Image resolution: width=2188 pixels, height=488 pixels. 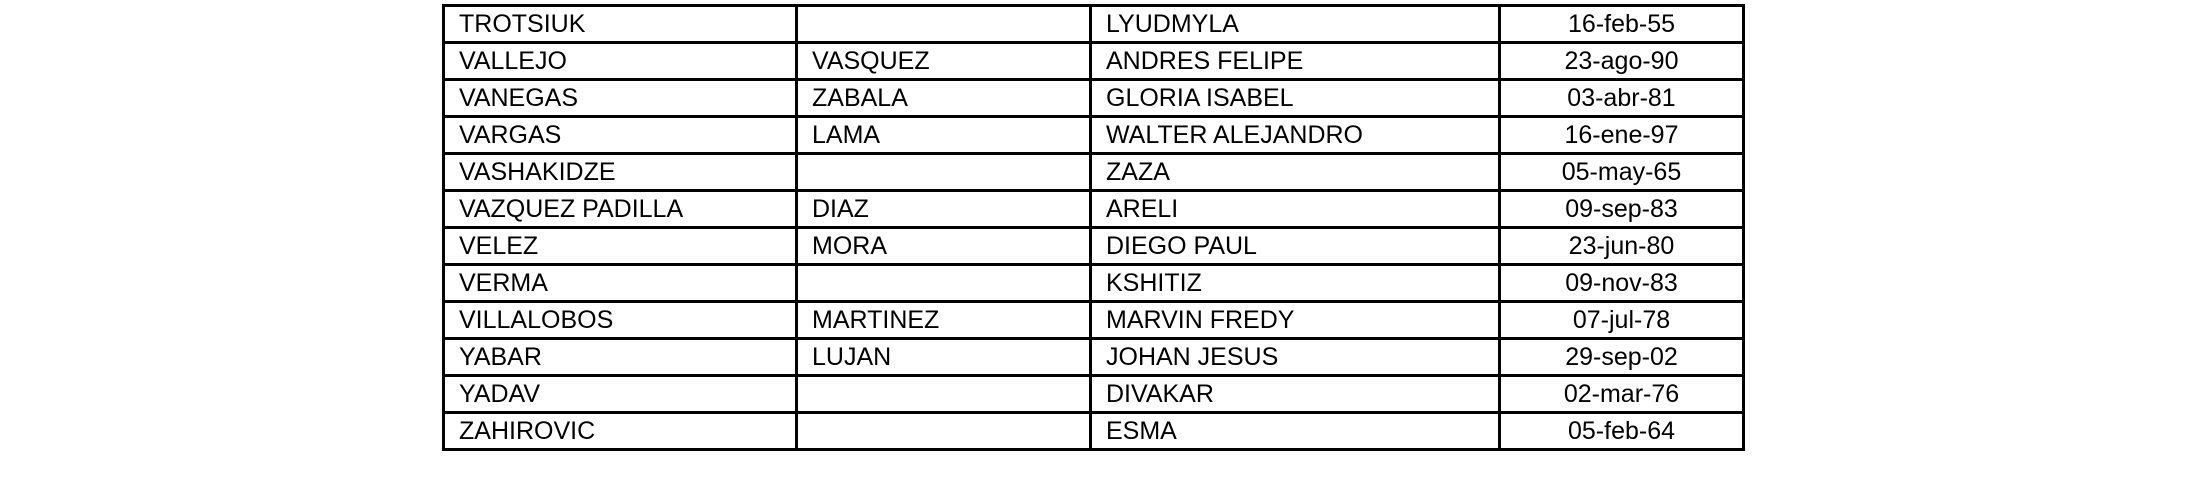 I want to click on table-row: VASHAKIDZE ZAZA 05-may-65, so click(x=1093, y=172).